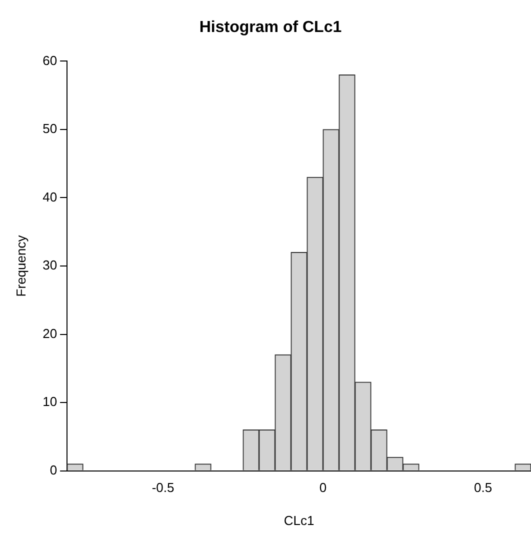 The width and height of the screenshot is (531, 543). What do you see at coordinates (270, 27) in the screenshot?
I see `chart-title: Histogram of CLc1` at bounding box center [270, 27].